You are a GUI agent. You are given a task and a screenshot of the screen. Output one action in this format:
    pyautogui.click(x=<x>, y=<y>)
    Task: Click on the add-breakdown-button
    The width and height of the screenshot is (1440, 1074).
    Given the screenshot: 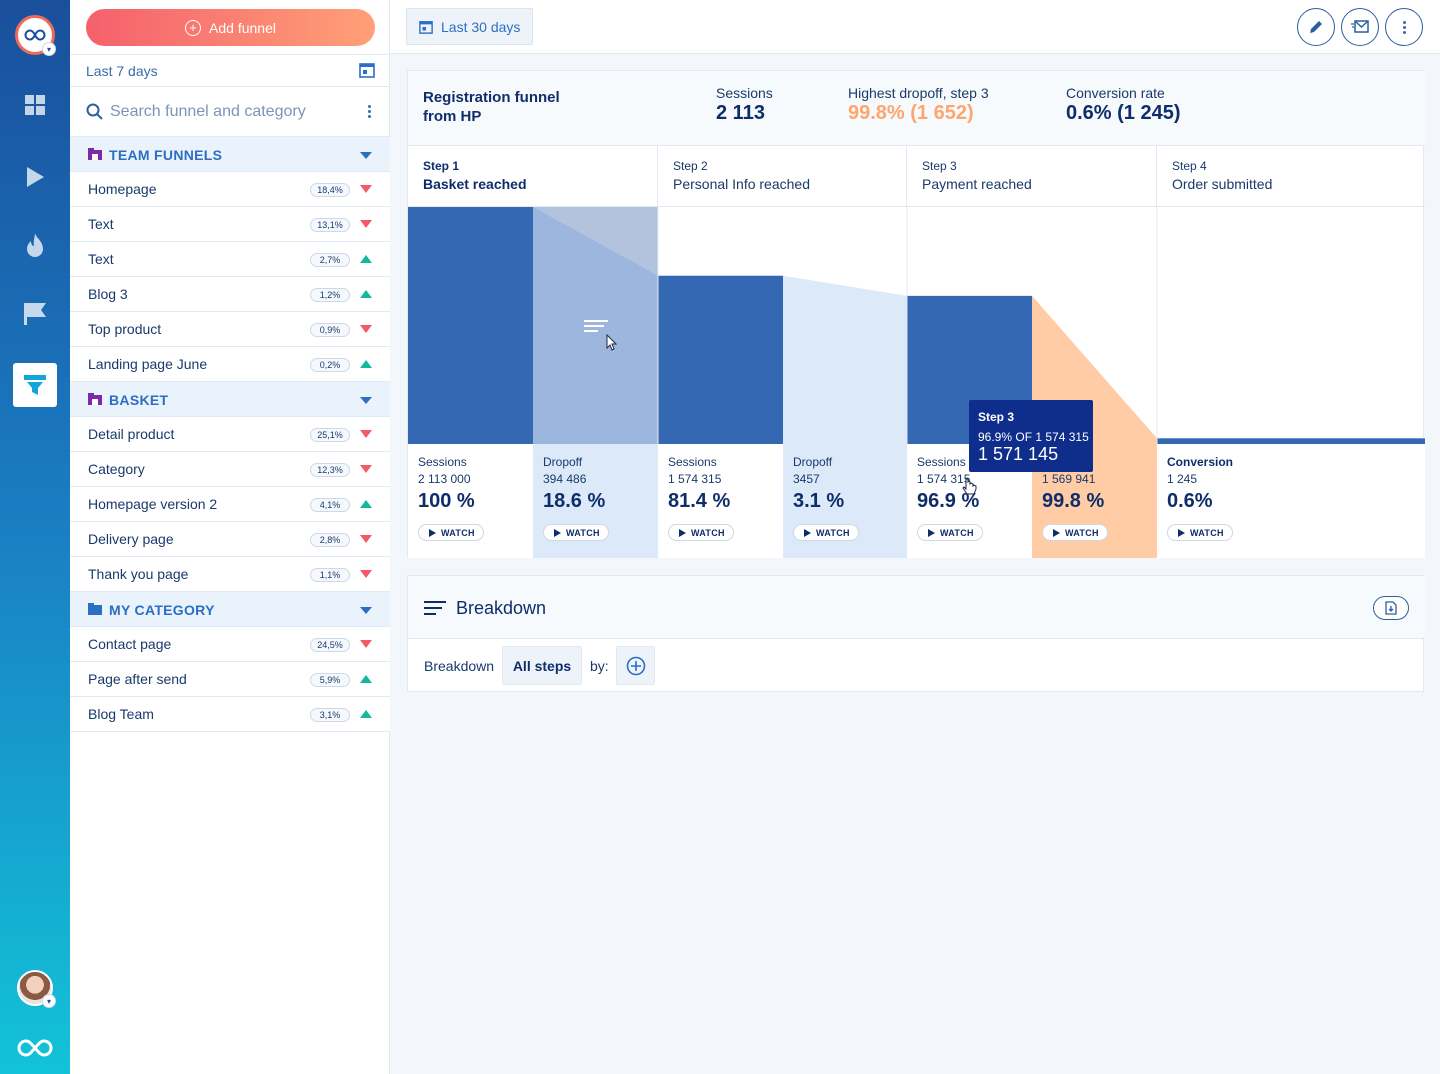 What is the action you would take?
    pyautogui.click(x=635, y=665)
    